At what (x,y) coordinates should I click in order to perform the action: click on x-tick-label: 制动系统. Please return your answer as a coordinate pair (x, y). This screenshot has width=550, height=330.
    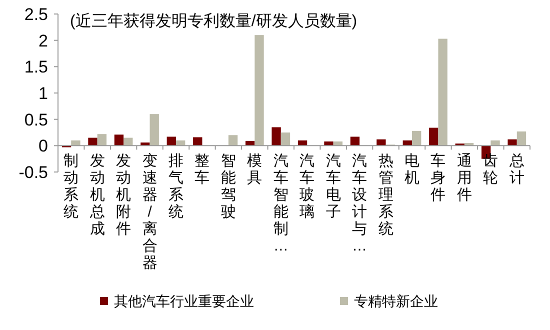
    Looking at the image, I should click on (71, 186).